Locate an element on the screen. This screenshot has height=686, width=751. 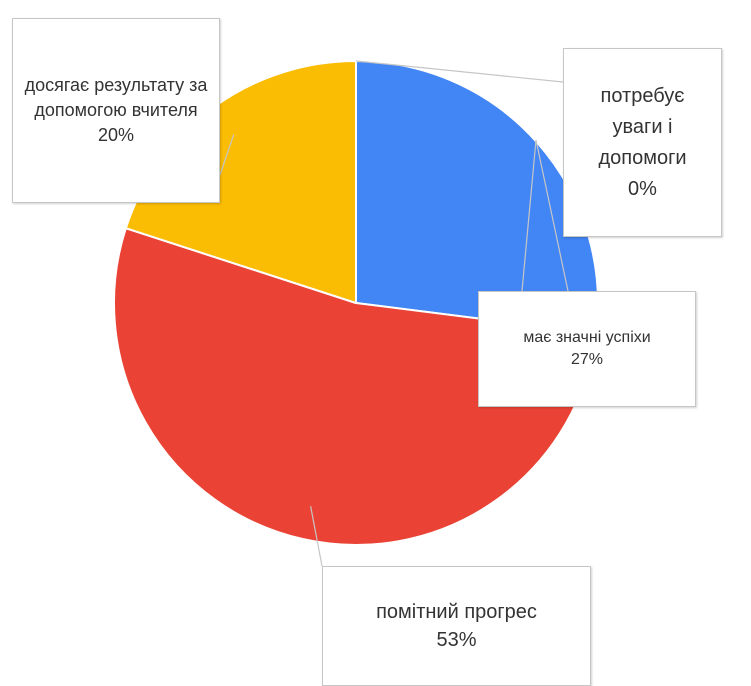
slice-percent: 53% is located at coordinates (456, 640).